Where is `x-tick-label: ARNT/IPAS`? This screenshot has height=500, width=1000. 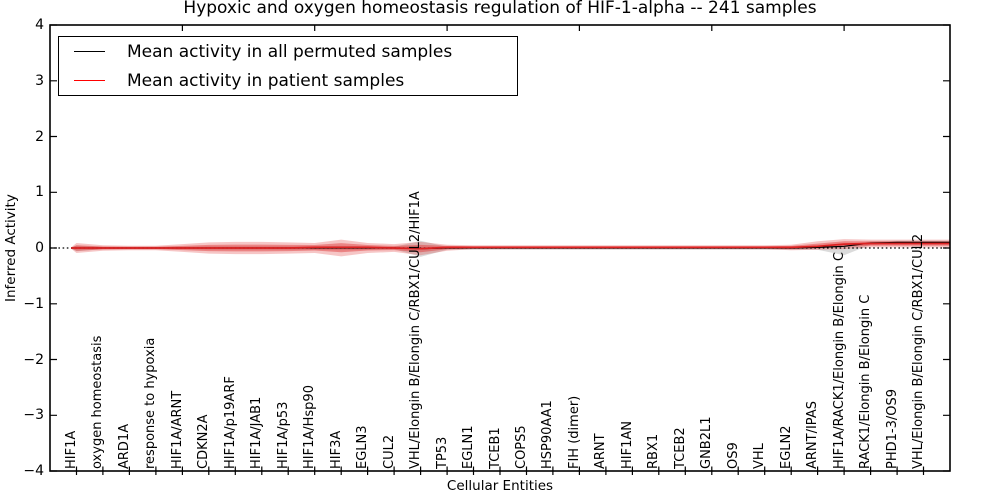
x-tick-label: ARNT/IPAS is located at coordinates (813, 435).